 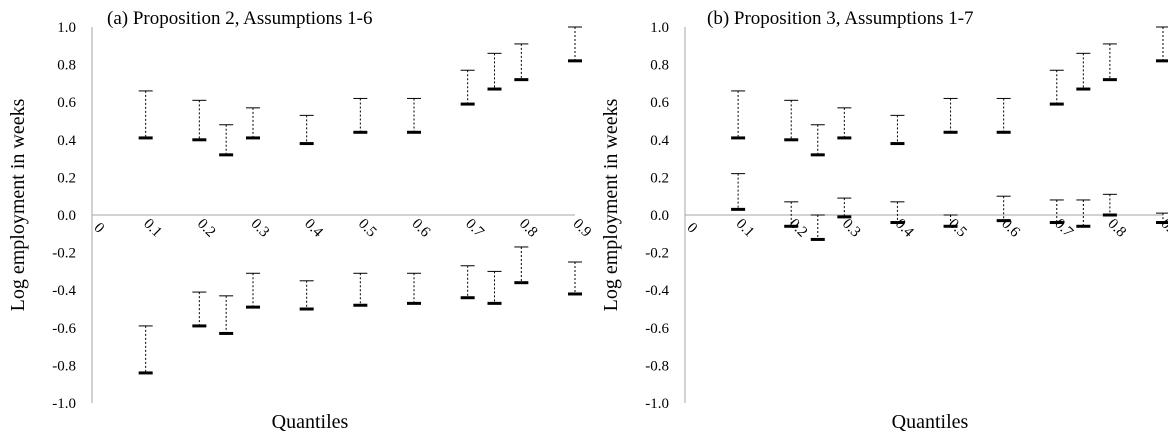 What do you see at coordinates (421, 228) in the screenshot?
I see `x-tick-label: 0.6` at bounding box center [421, 228].